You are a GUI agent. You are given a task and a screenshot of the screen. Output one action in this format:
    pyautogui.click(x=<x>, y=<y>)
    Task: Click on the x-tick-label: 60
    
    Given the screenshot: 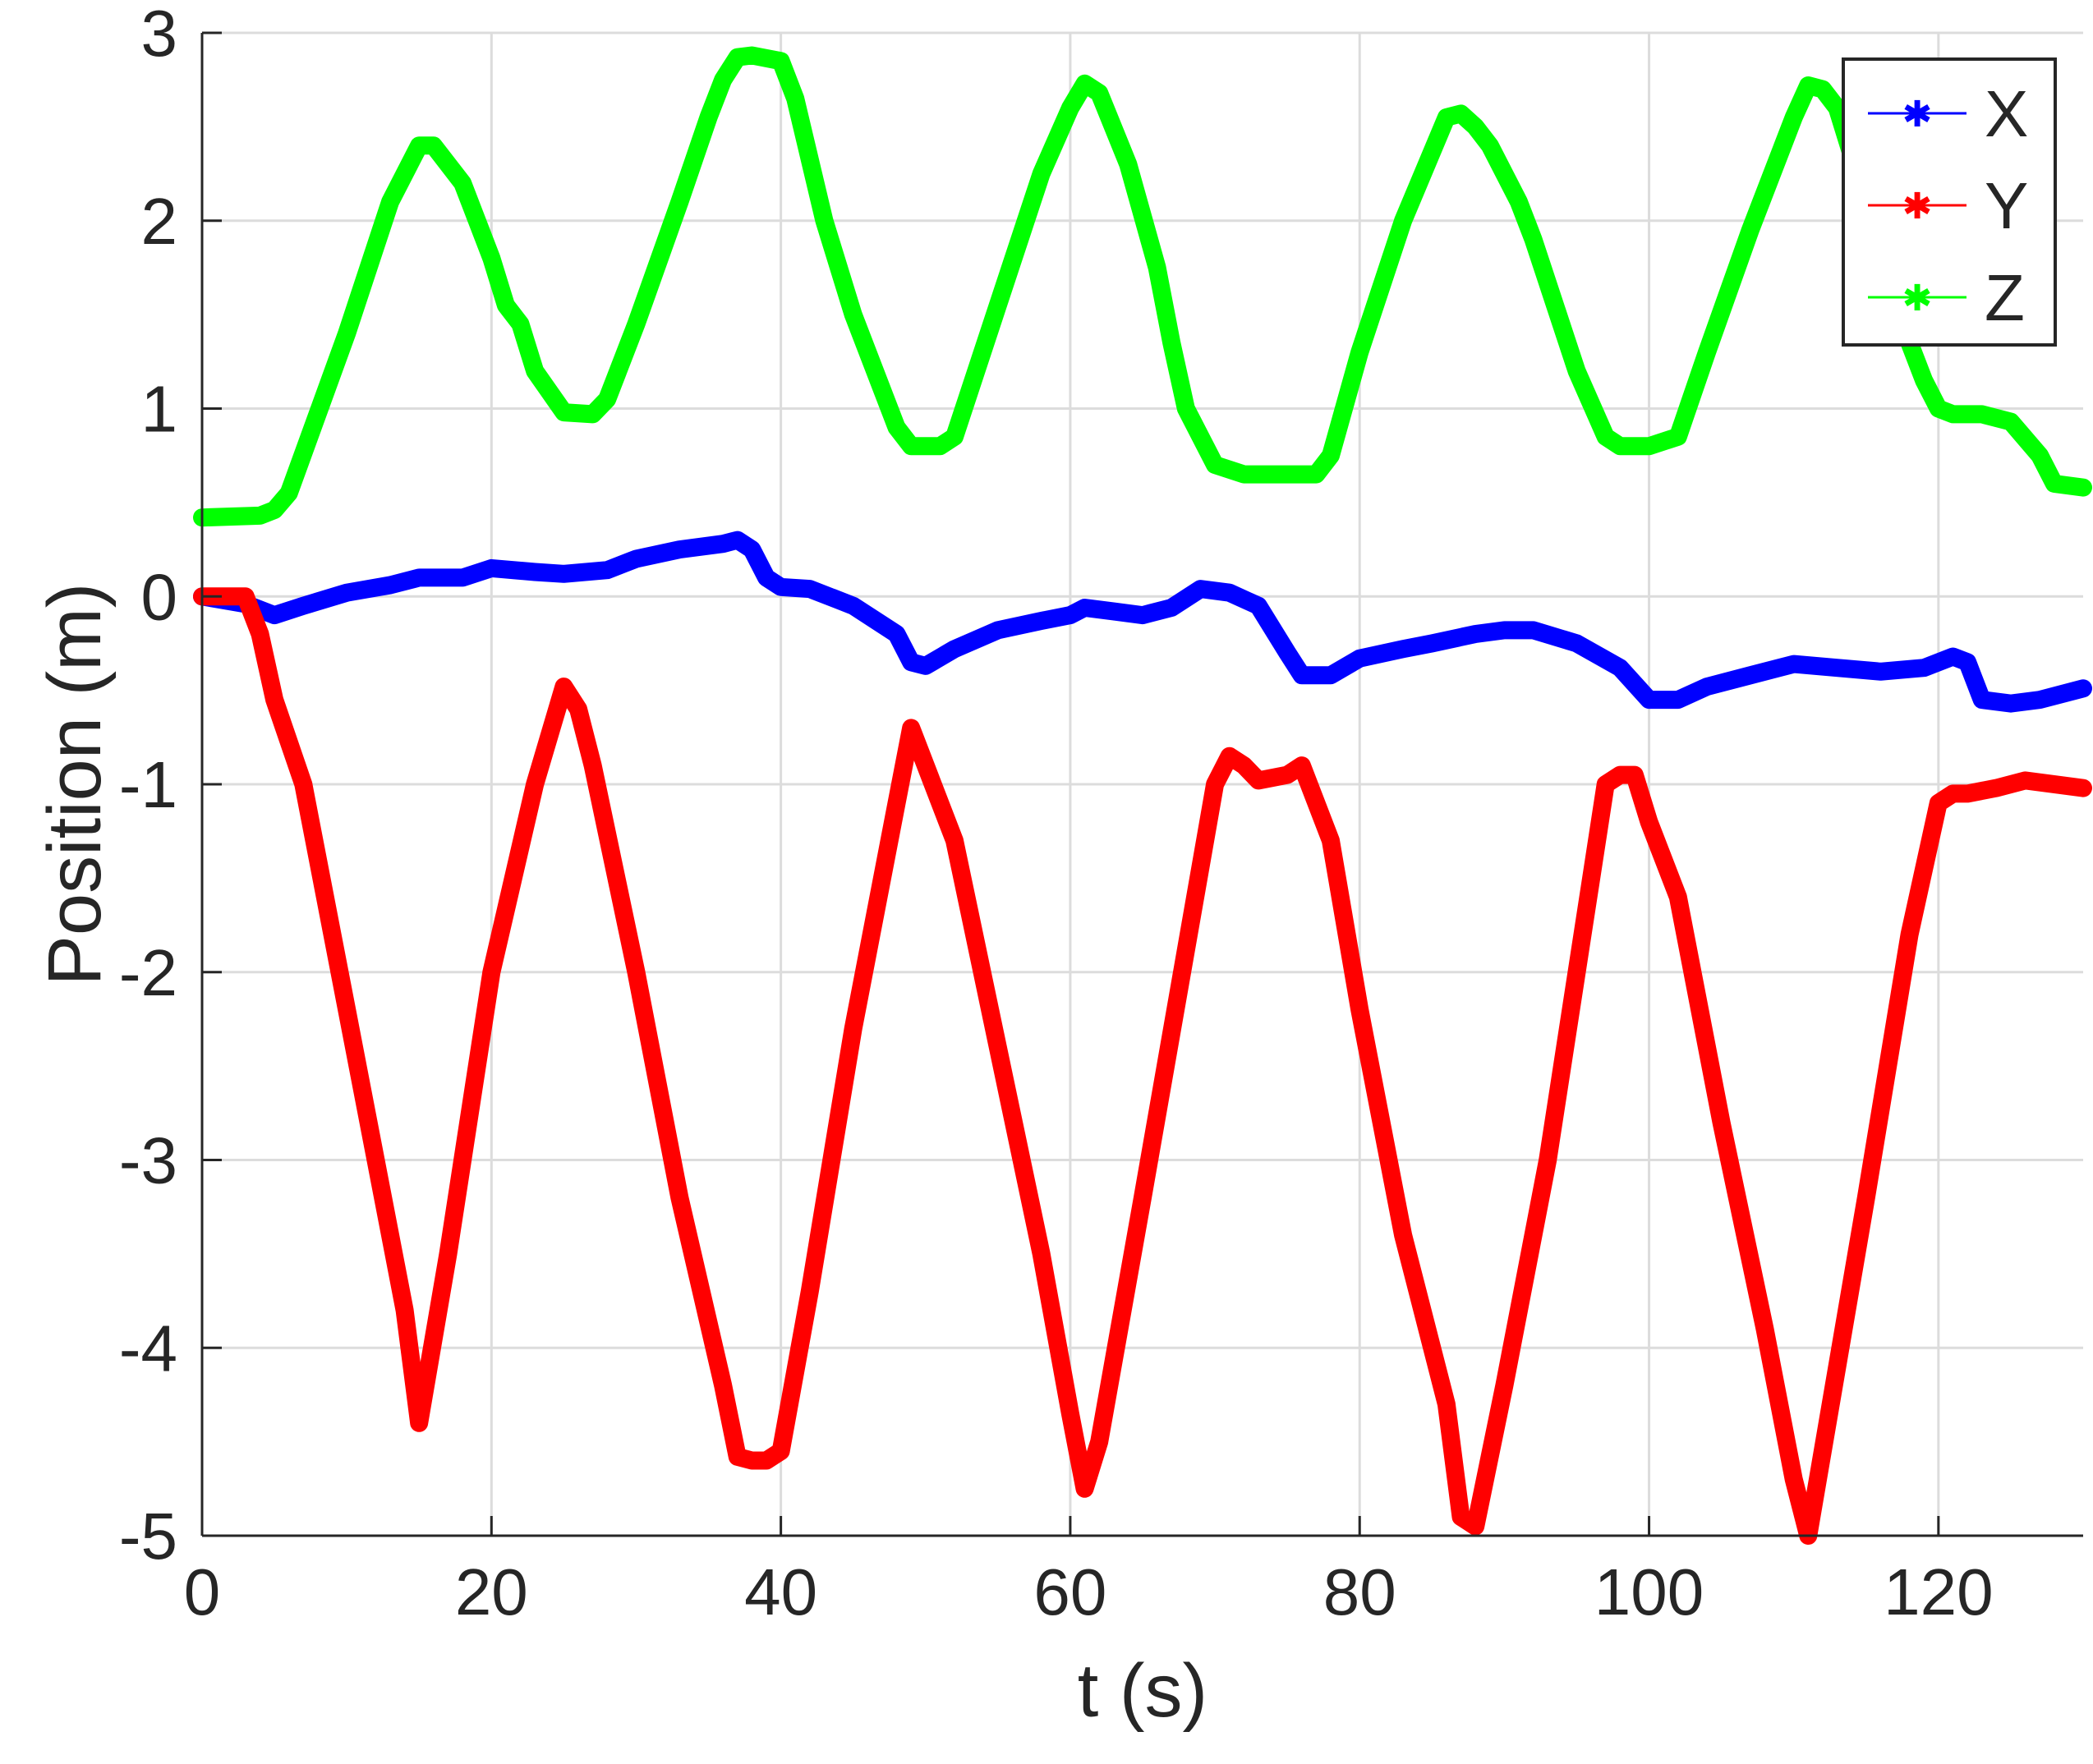 What is the action you would take?
    pyautogui.click(x=1069, y=1591)
    